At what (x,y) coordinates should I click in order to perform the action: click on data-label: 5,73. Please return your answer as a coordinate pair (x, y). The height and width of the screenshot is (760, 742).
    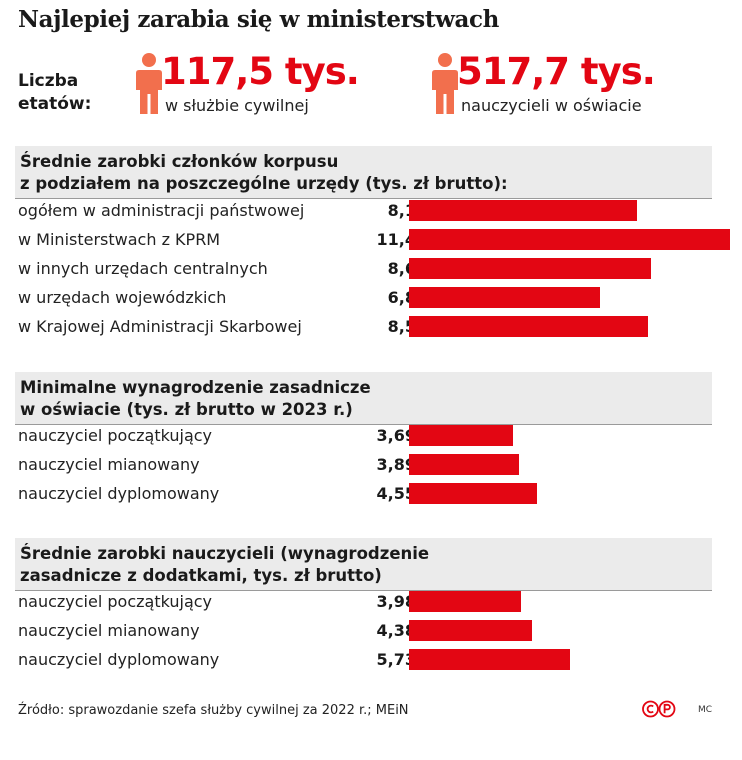
    Looking at the image, I should click on (396, 659).